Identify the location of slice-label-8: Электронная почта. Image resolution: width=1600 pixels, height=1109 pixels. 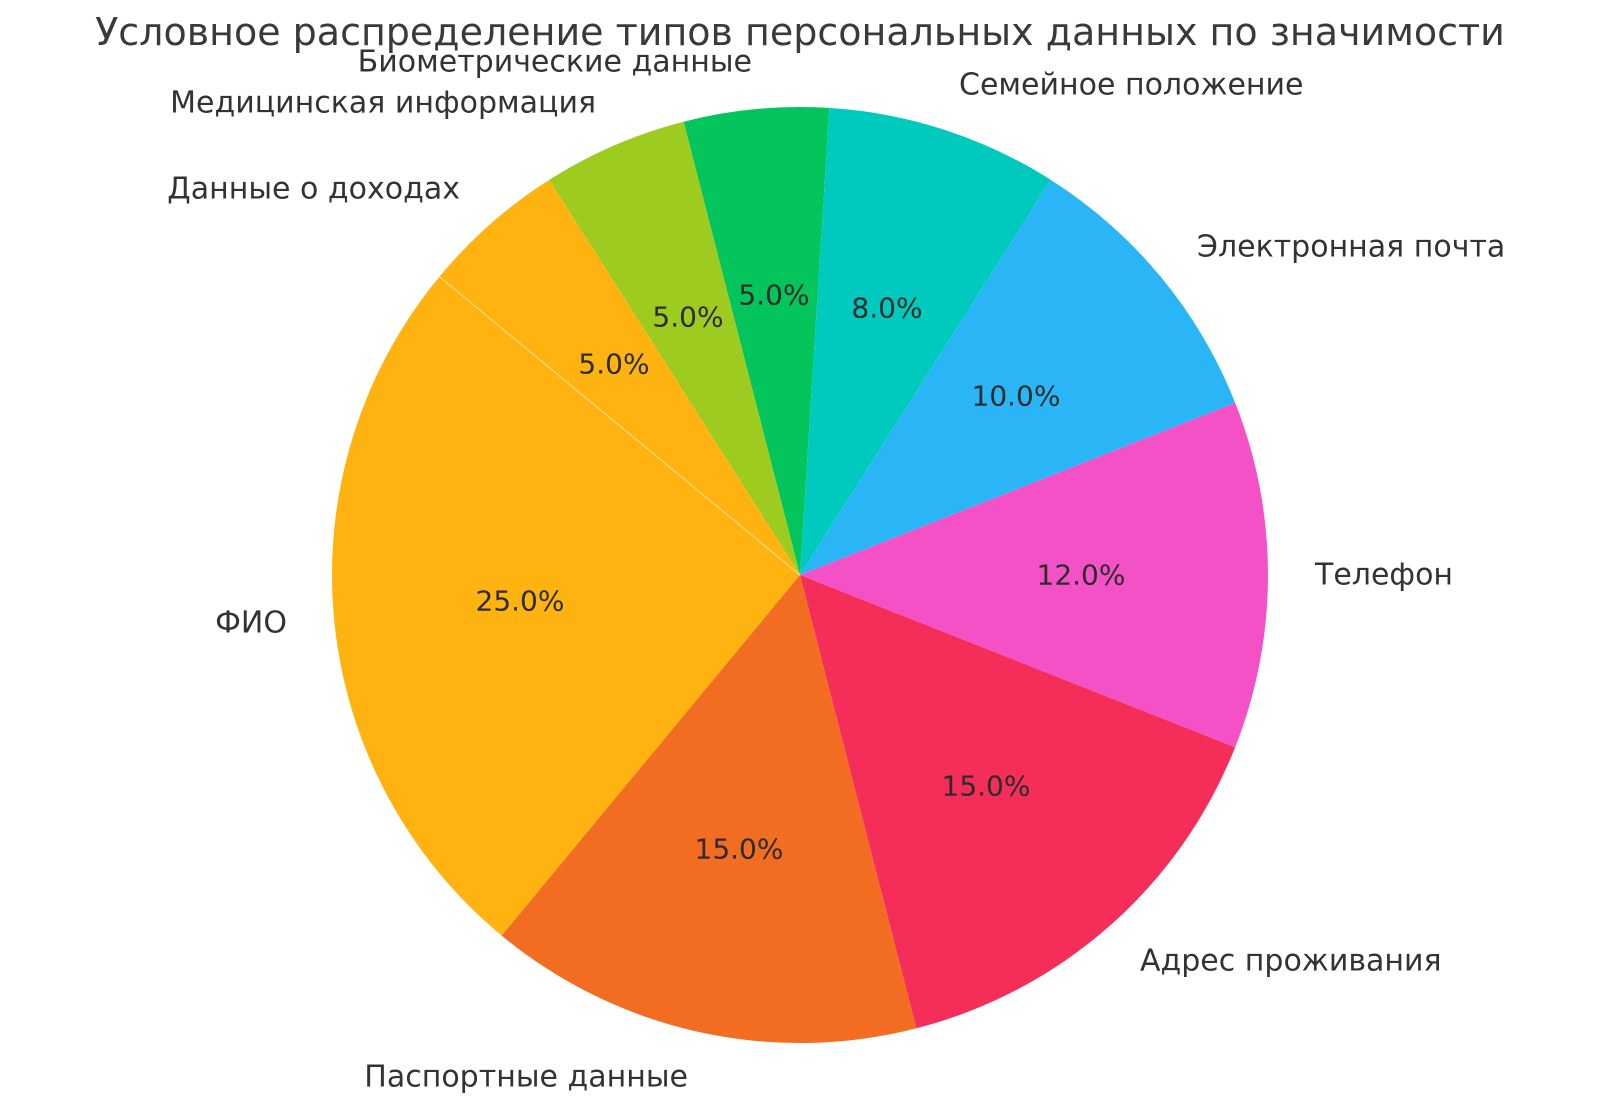
(1351, 247).